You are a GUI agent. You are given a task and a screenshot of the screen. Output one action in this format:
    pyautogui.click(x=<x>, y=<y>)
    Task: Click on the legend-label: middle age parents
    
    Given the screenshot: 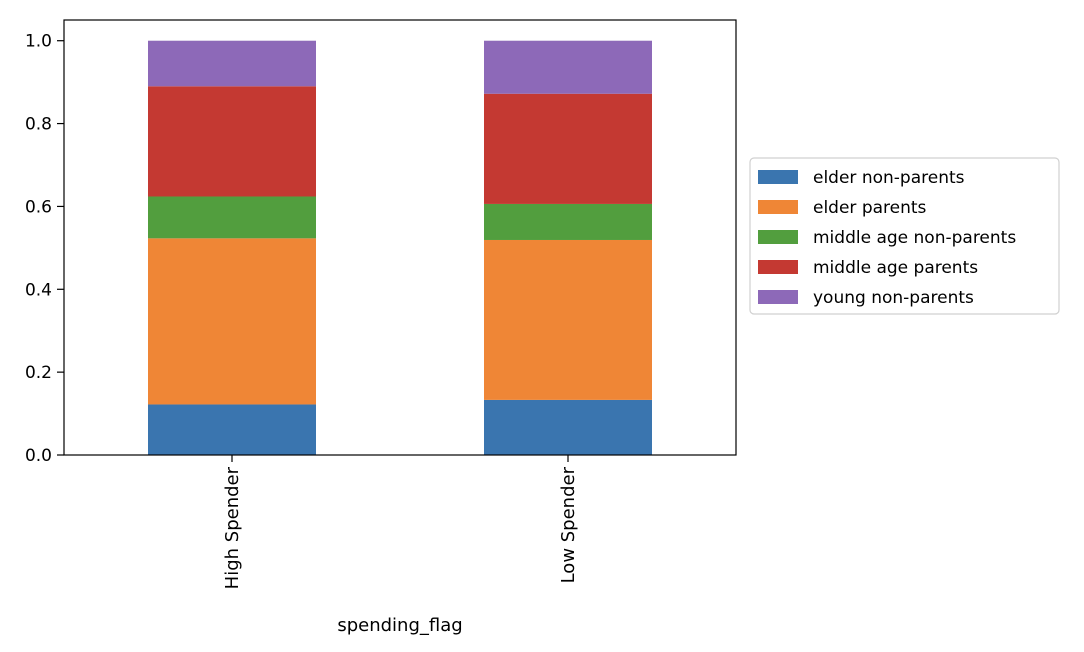 What is the action you would take?
    pyautogui.click(x=895, y=268)
    